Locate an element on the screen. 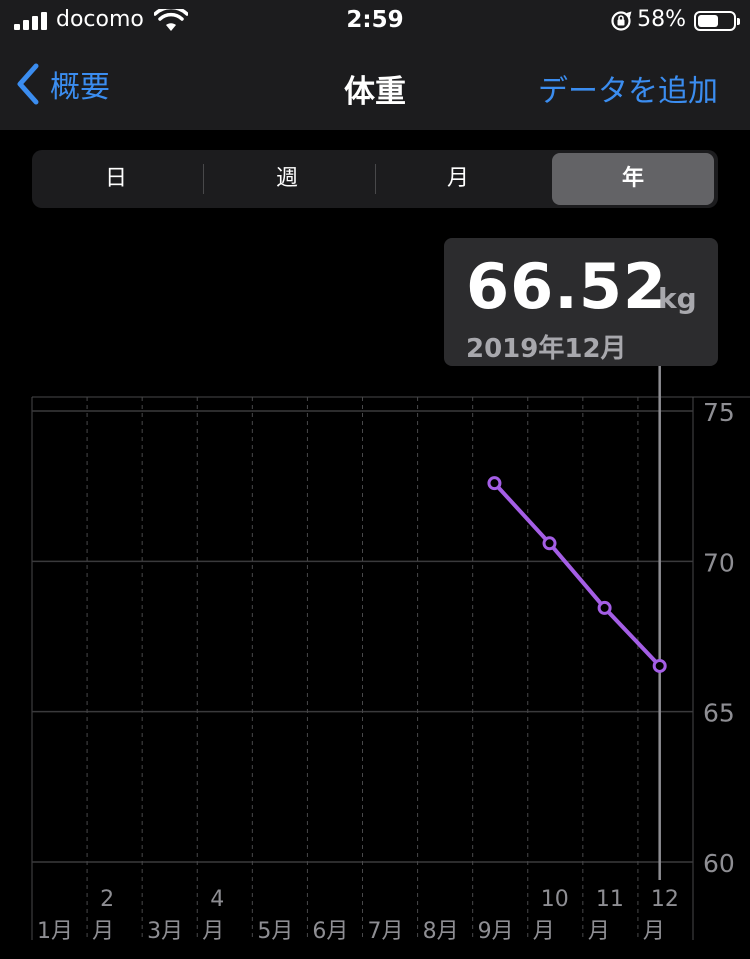  carrier-name: docomo is located at coordinates (100, 19).